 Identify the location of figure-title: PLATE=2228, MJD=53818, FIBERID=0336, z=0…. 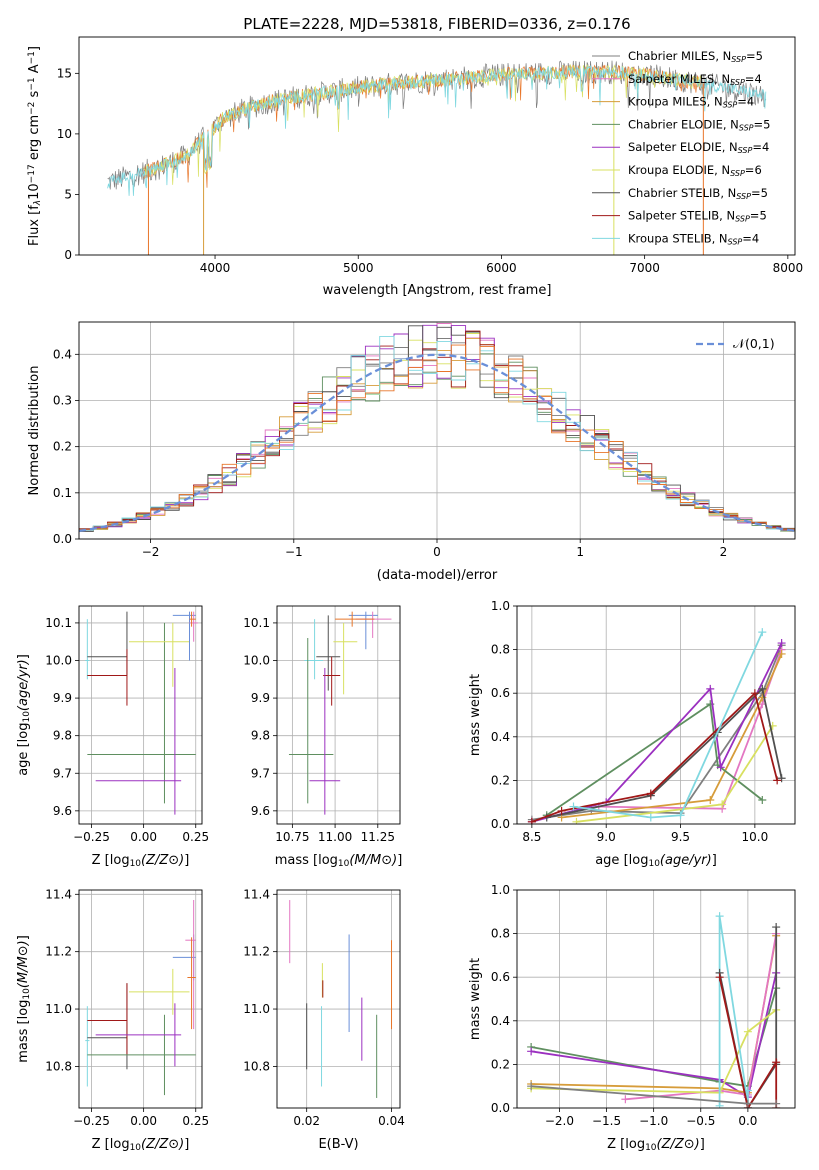
(436, 24).